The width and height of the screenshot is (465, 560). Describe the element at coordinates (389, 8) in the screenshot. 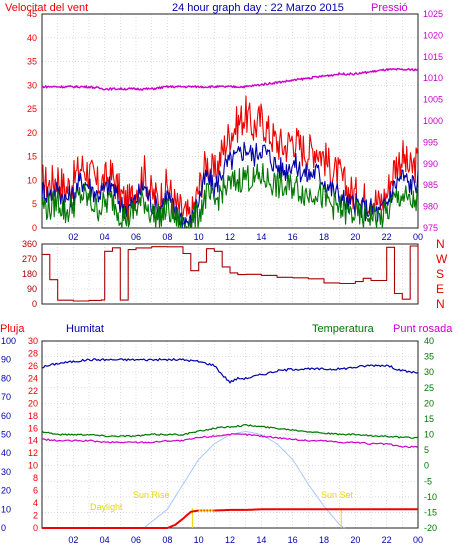

I see `pressure-label: Pressió` at that location.